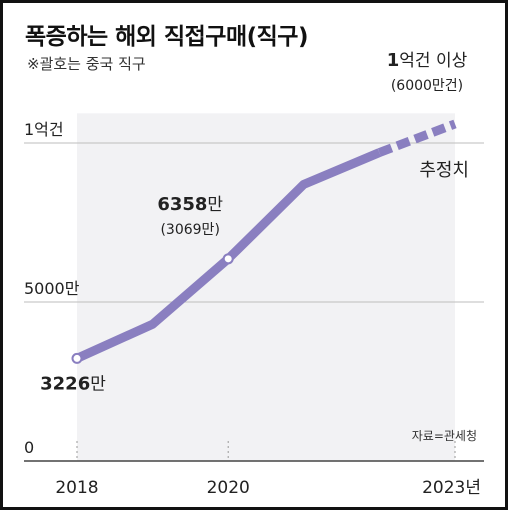 The height and width of the screenshot is (510, 508). Describe the element at coordinates (86, 64) in the screenshot. I see `chart-subtitle: ※괄호는 중국 직구` at that location.